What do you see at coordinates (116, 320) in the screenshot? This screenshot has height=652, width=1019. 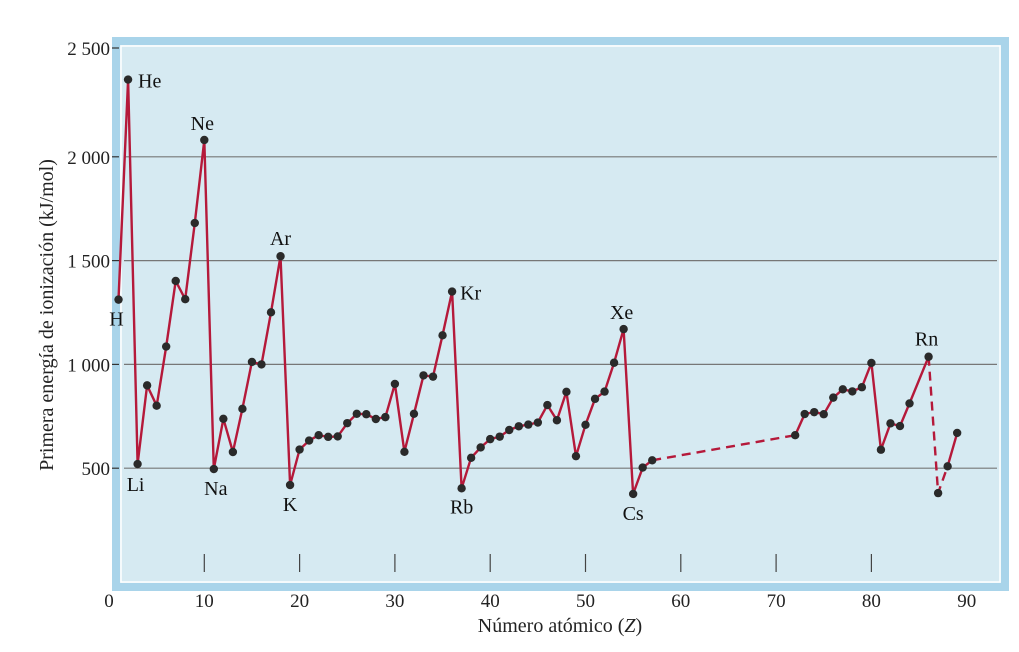 I see `element-label-h: H` at bounding box center [116, 320].